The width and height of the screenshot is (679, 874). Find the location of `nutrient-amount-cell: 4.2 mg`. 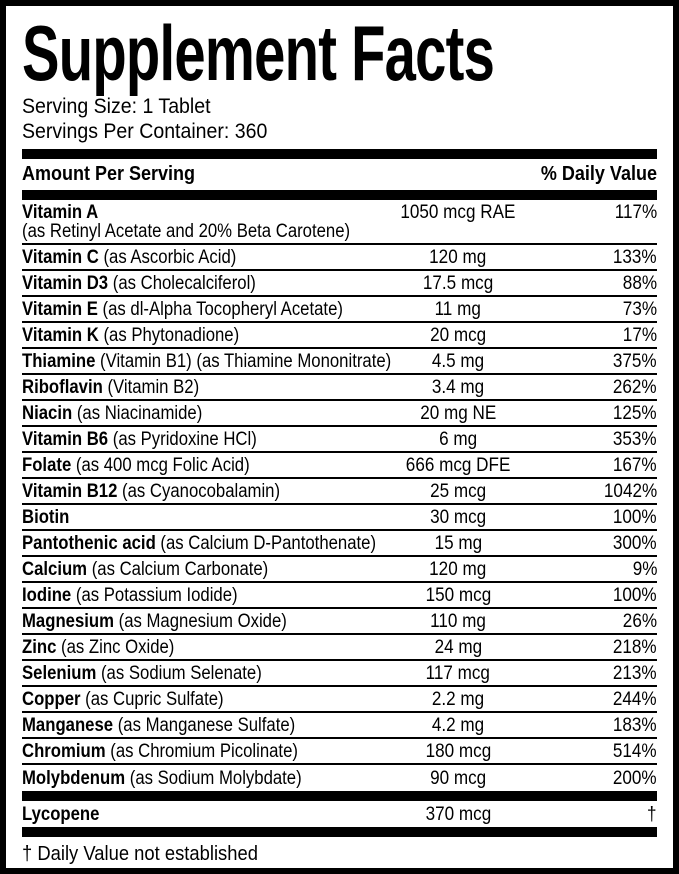

nutrient-amount-cell: 4.2 mg is located at coordinates (458, 725).